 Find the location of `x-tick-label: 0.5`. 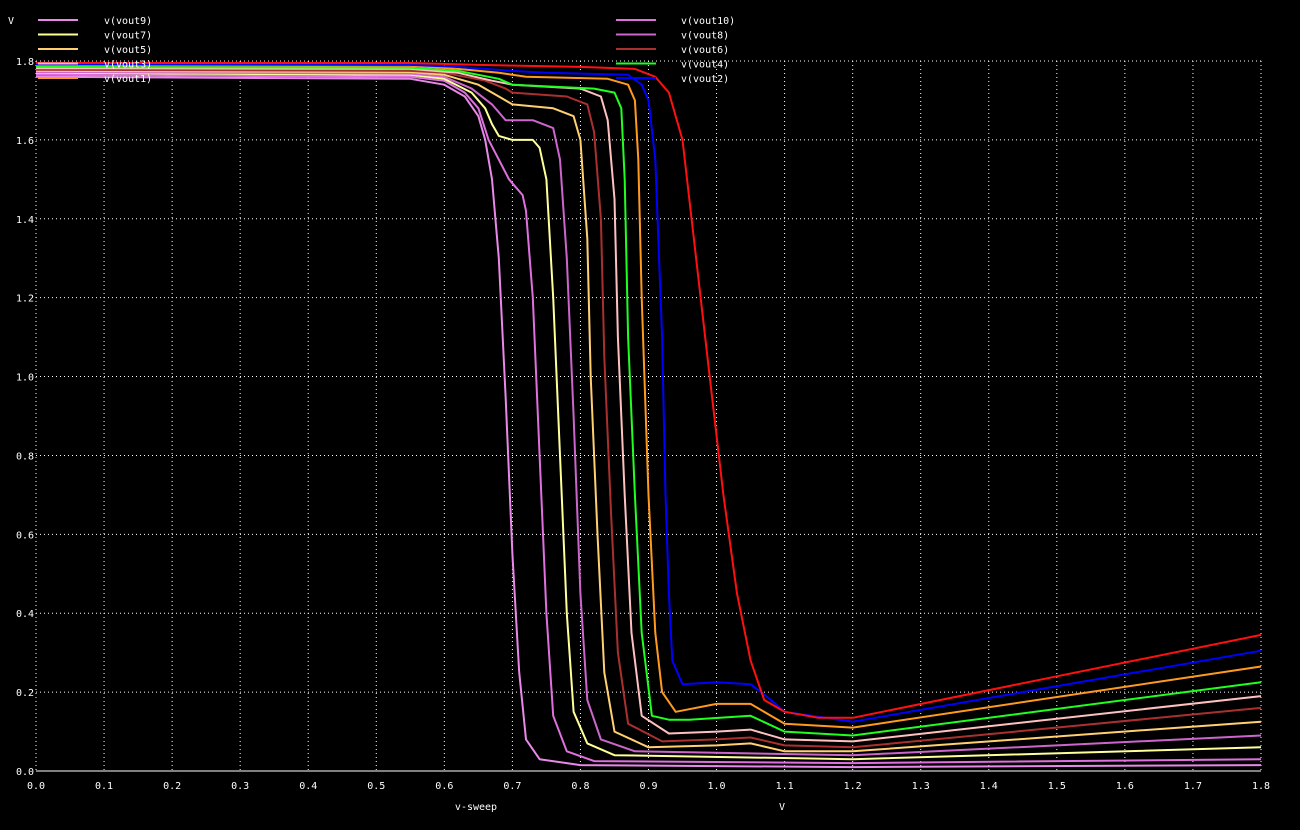

x-tick-label: 0.5 is located at coordinates (376, 786).